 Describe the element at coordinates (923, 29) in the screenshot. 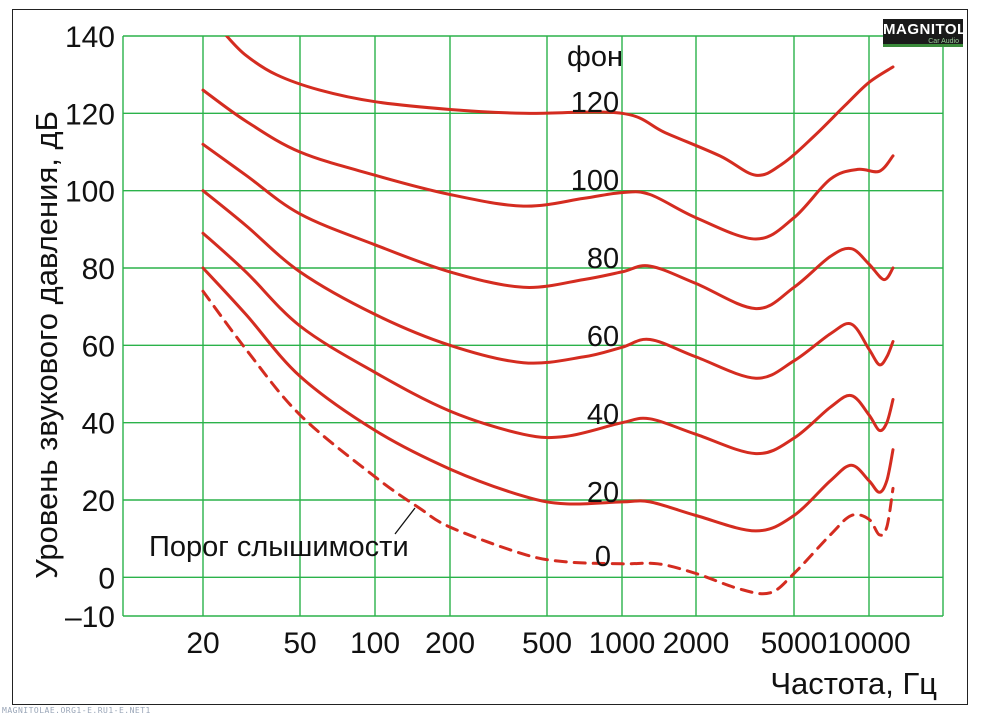

I see `logo-text: MAGNITOLA` at that location.